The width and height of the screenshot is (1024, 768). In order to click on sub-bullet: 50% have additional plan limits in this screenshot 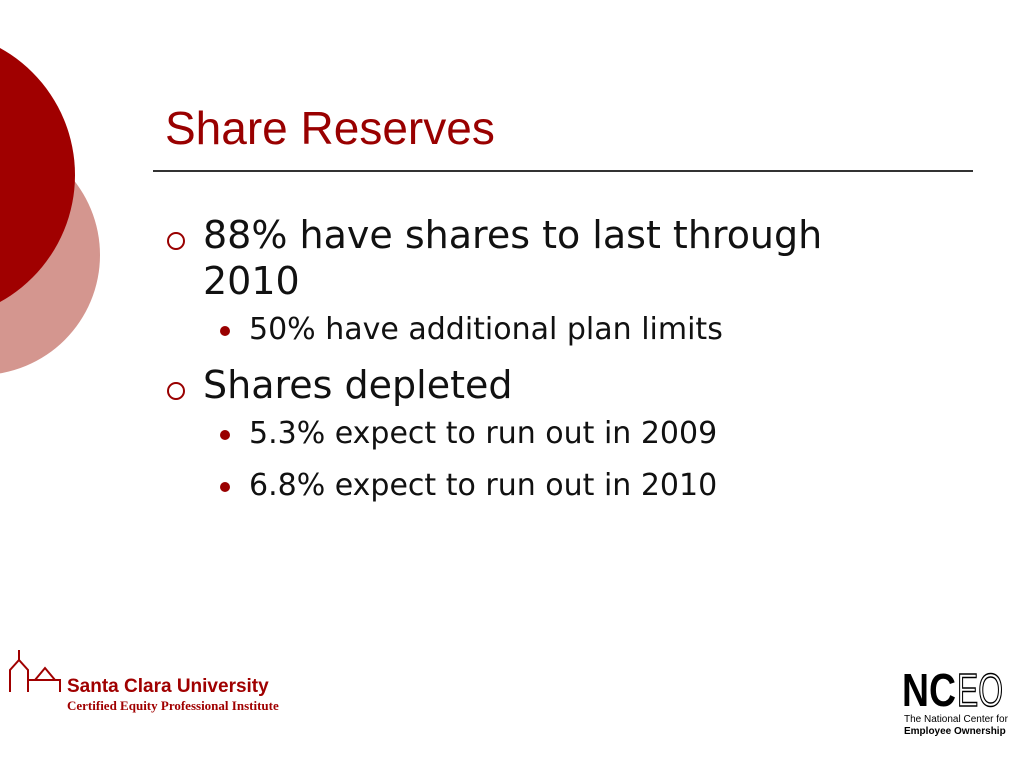, I will do `click(545, 330)`.